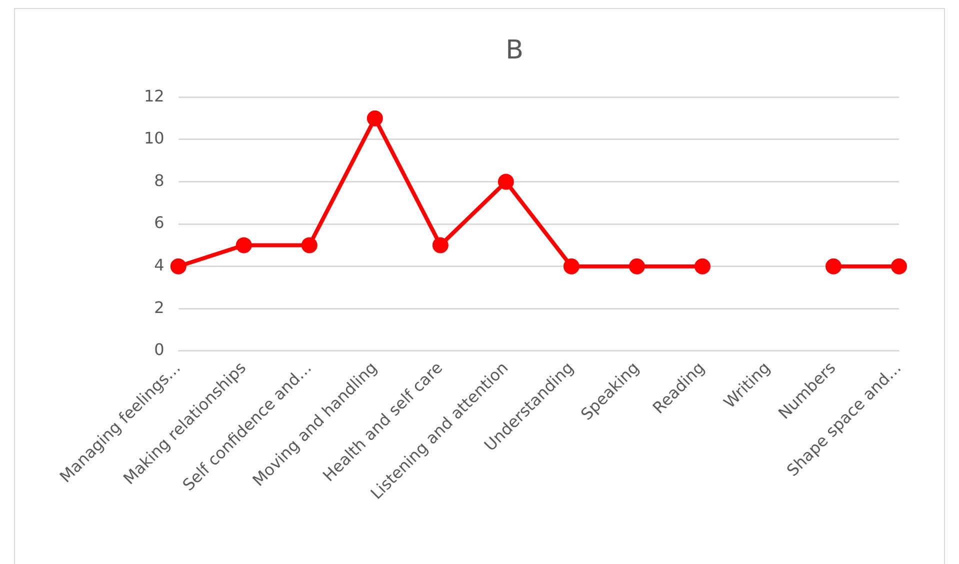 The image size is (959, 564). What do you see at coordinates (159, 307) in the screenshot?
I see `y-tick-label: 2` at bounding box center [159, 307].